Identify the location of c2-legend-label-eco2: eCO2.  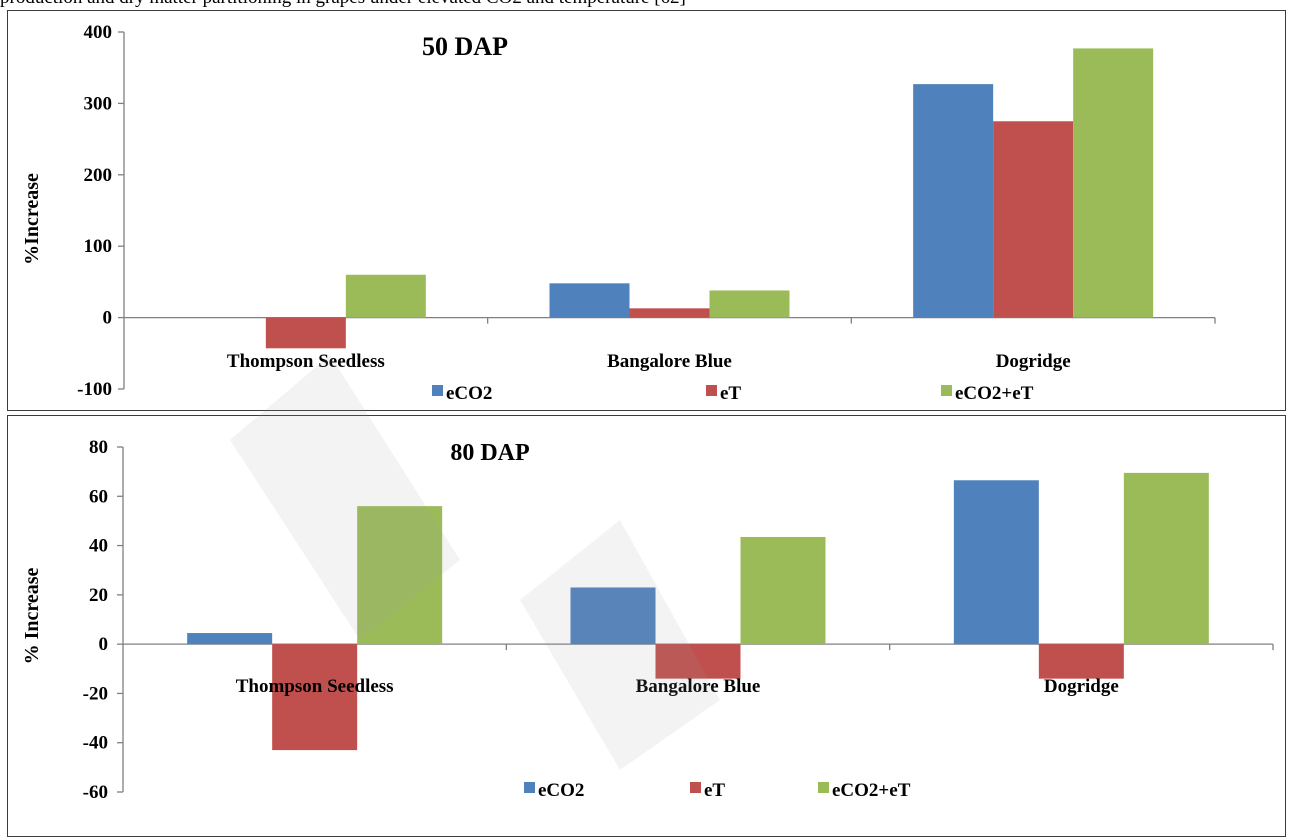
(561, 790).